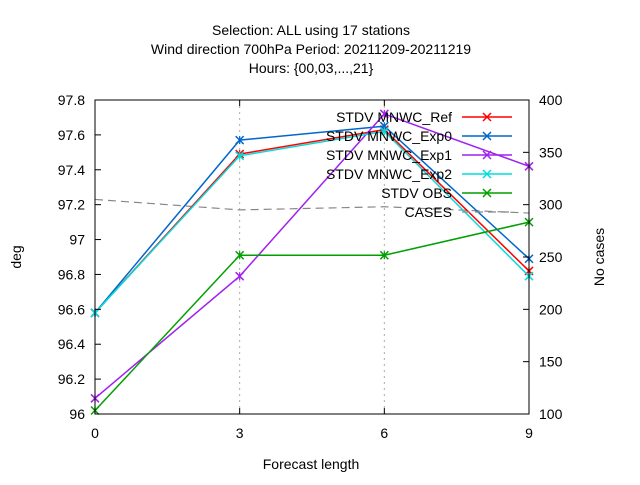 The image size is (640, 485). Describe the element at coordinates (311, 68) in the screenshot. I see `chart-title-line-3: Hours: {00,03,...,21}` at that location.